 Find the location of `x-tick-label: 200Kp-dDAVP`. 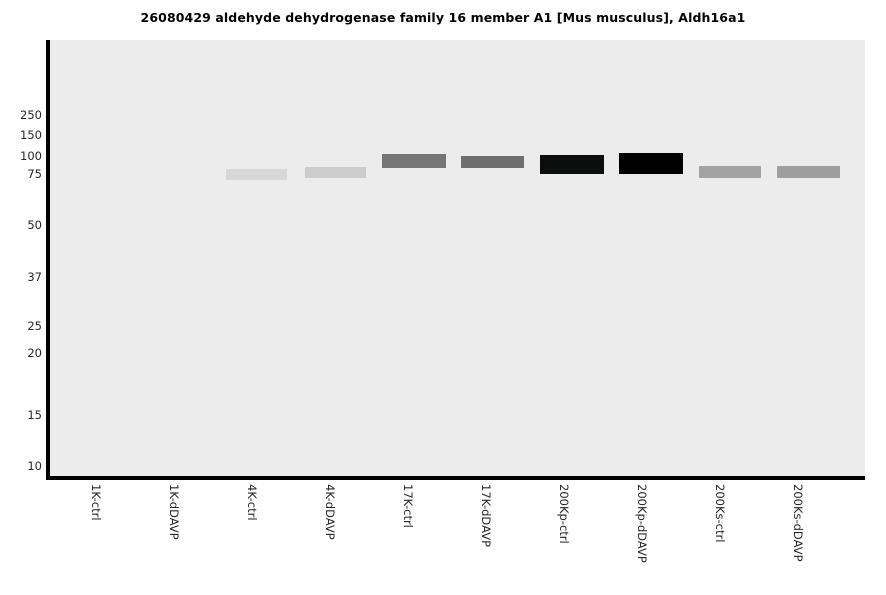

x-tick-label: 200Kp-dDAVP is located at coordinates (642, 523).